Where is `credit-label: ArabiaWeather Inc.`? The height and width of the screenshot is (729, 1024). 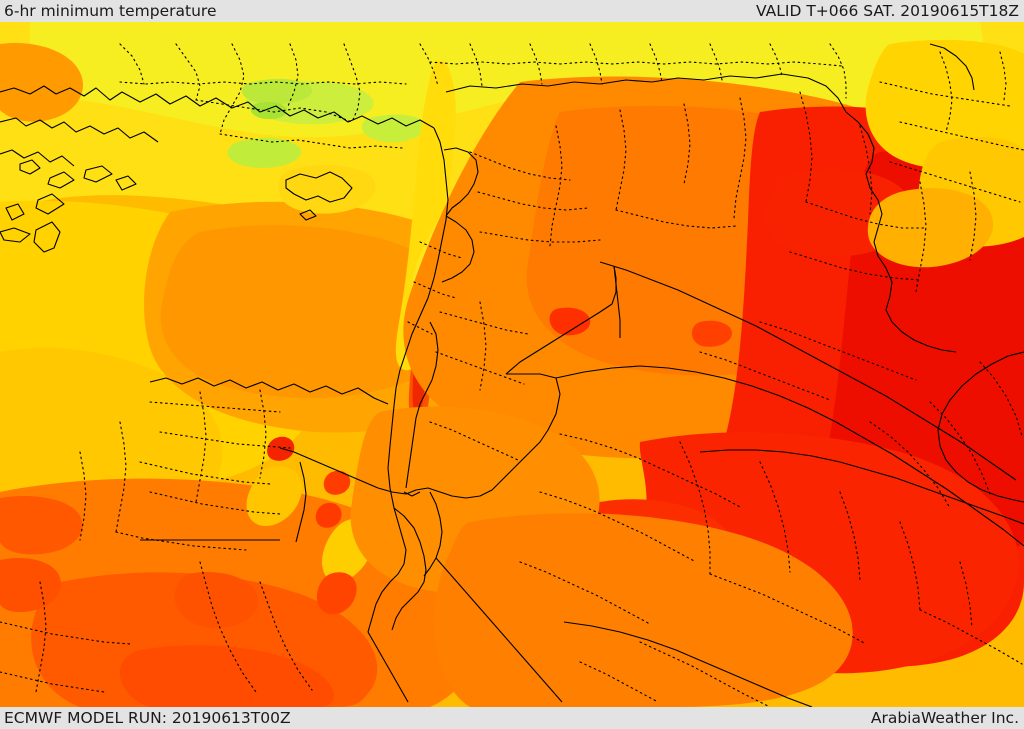 credit-label: ArabiaWeather Inc. is located at coordinates (944, 718).